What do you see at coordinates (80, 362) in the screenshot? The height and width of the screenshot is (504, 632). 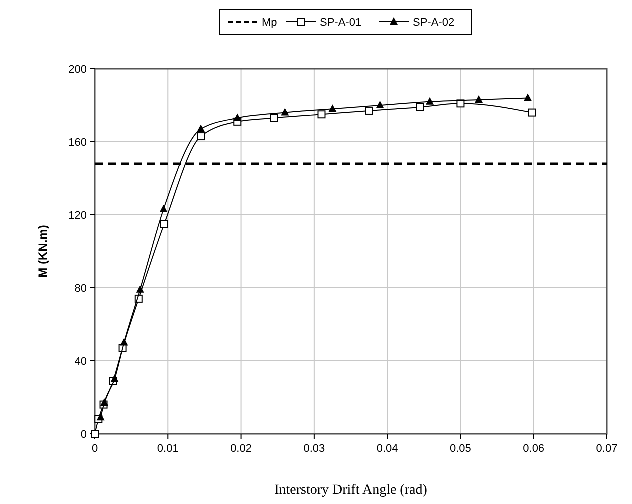 I see `y-tick-label: 40` at bounding box center [80, 362].